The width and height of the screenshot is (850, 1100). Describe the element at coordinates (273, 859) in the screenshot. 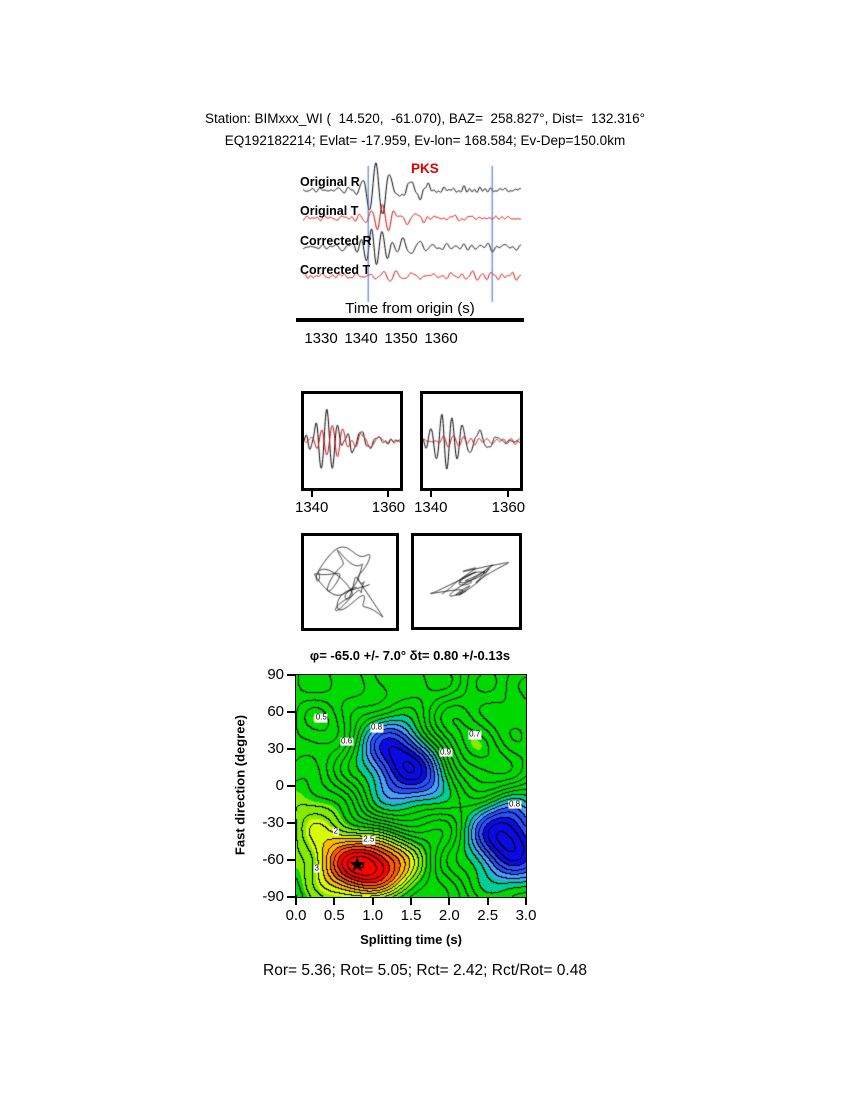

I see `y-tick-label: -60` at that location.